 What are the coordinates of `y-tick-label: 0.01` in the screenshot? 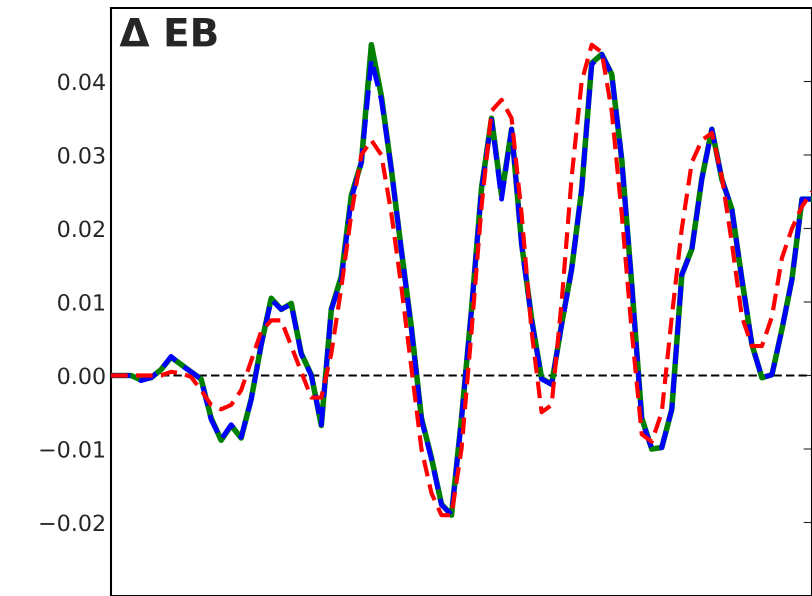 It's located at (81, 302).